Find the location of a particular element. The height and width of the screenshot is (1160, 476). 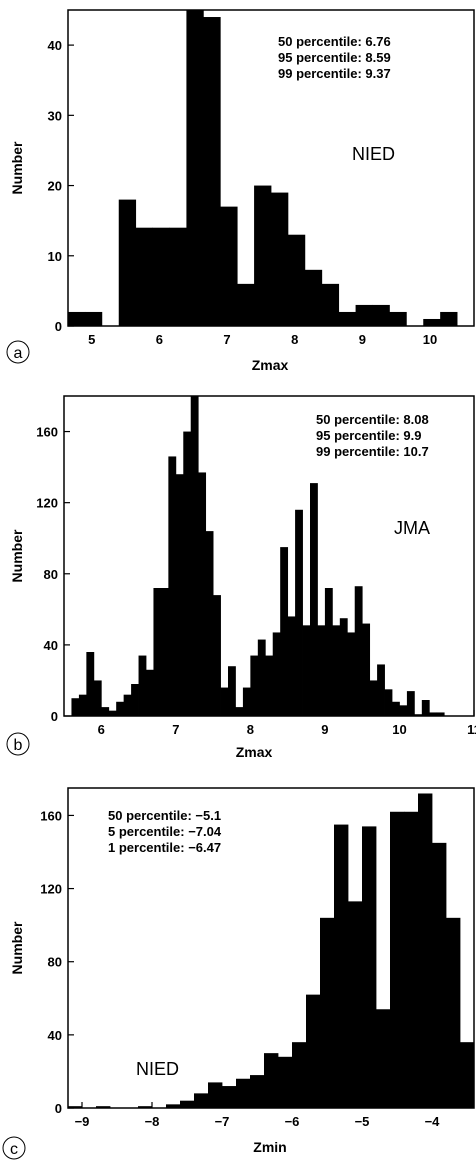

x-tick-label: −4 is located at coordinates (433, 1121).